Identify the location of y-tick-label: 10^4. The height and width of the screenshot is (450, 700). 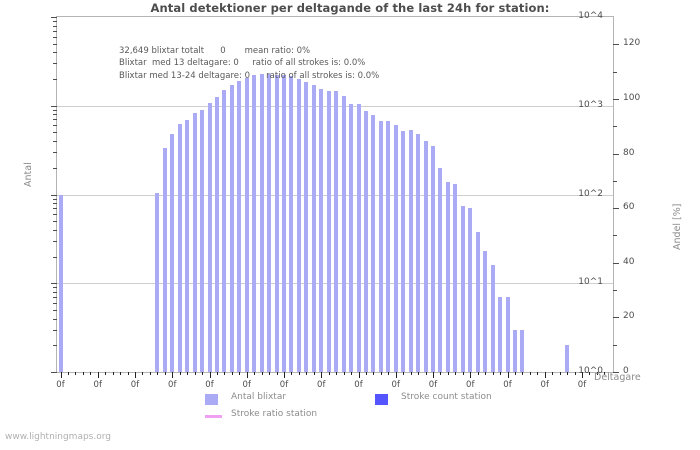
(590, 16).